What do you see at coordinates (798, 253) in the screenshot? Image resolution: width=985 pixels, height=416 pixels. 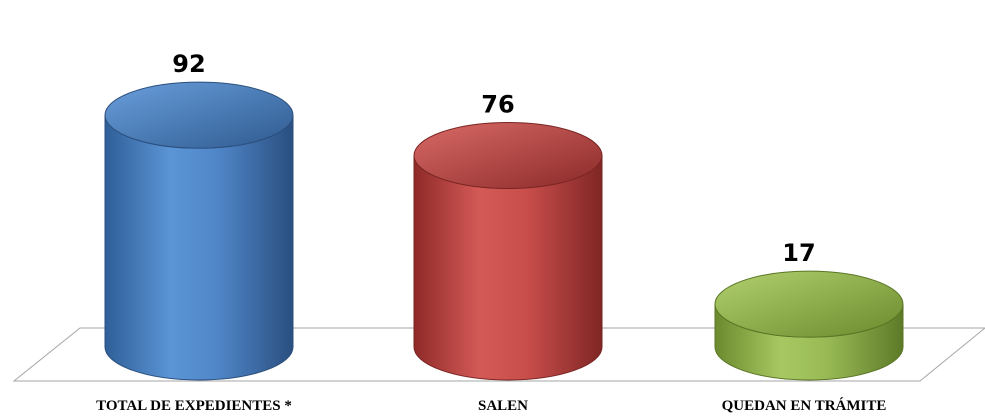 I see `value-label-2: 17` at bounding box center [798, 253].